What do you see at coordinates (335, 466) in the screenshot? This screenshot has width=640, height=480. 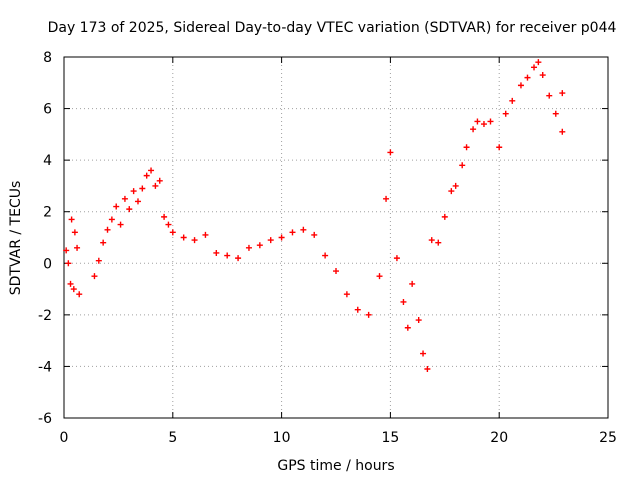 I see `x-axis-label: GPS time / hours` at bounding box center [335, 466].